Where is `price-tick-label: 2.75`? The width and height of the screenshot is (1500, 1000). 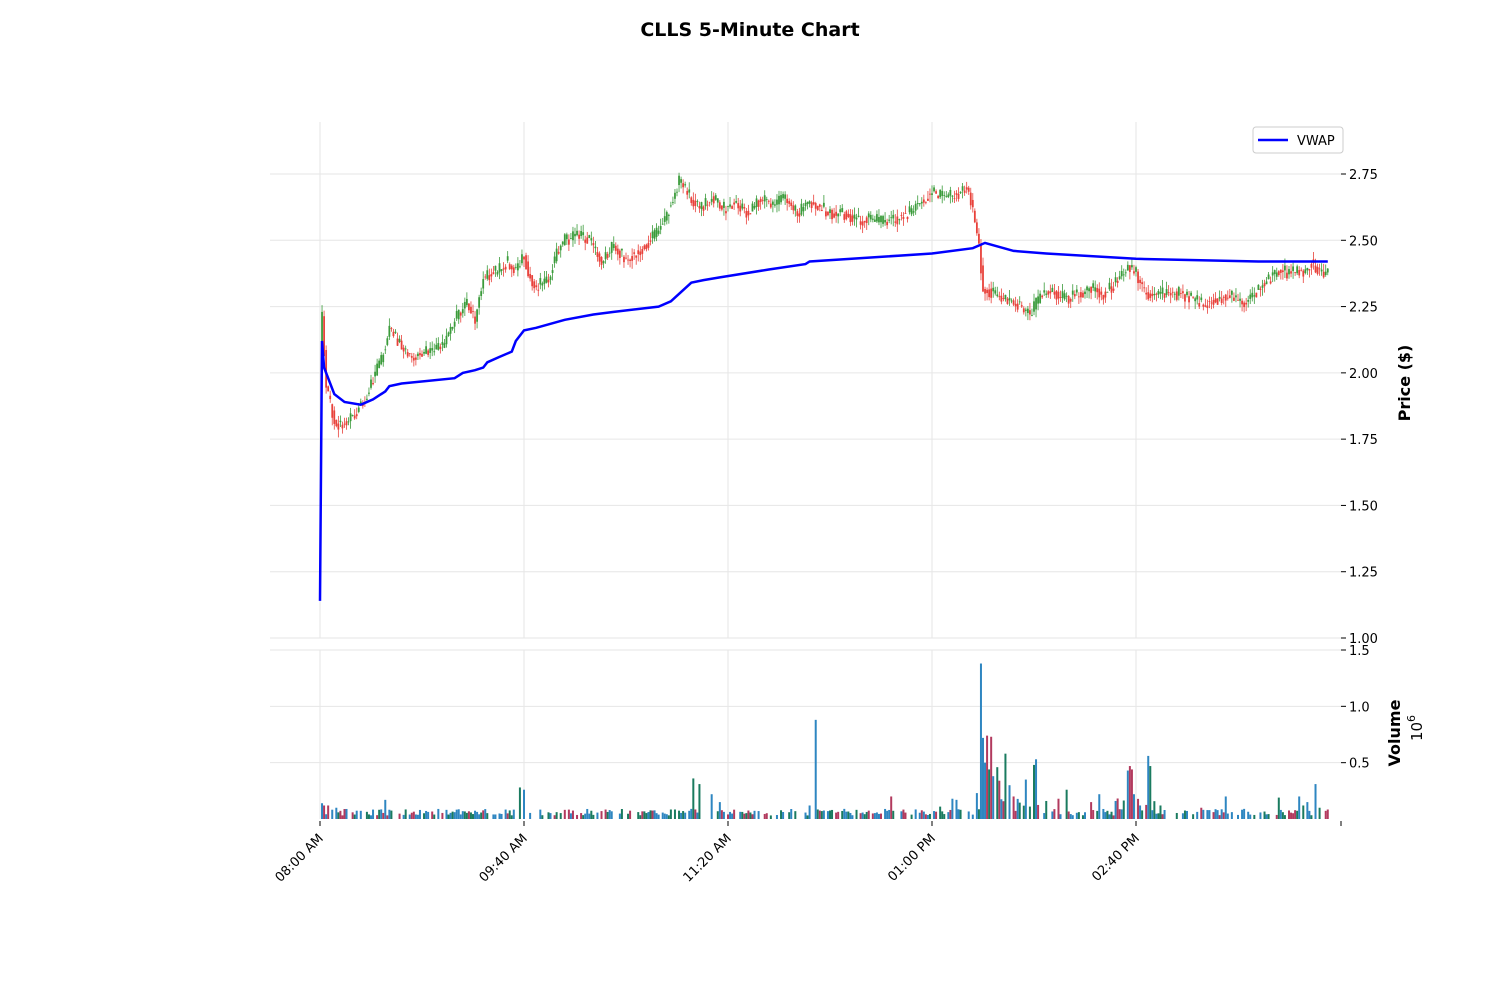
price-tick-label: 2.75 is located at coordinates (1363, 175).